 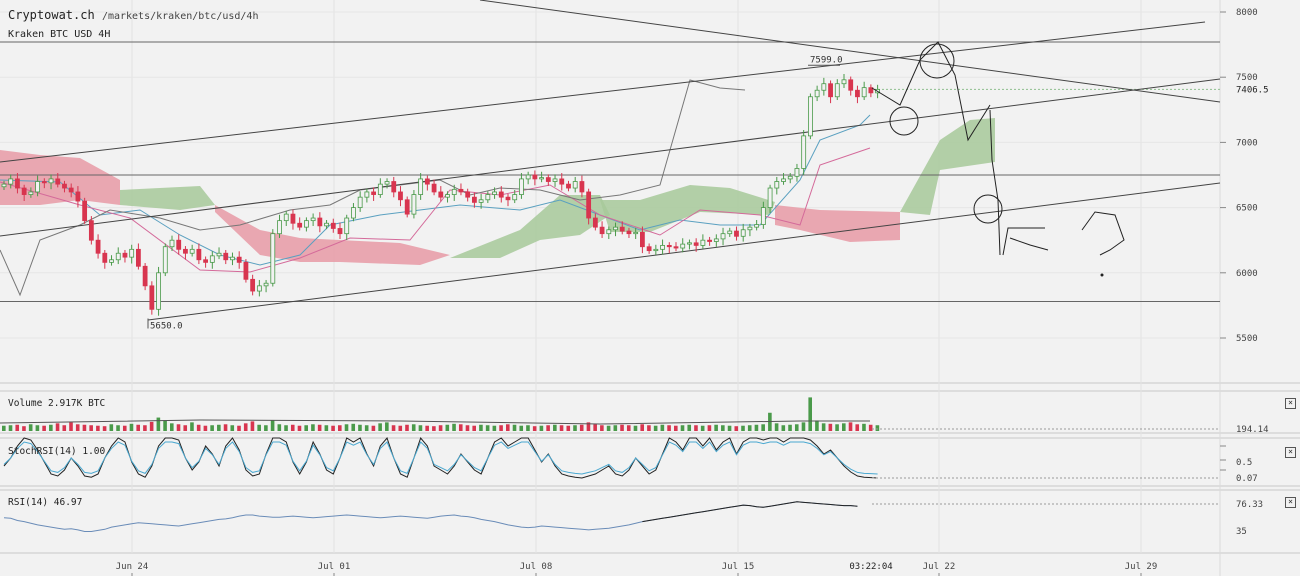 What do you see at coordinates (1247, 339) in the screenshot?
I see `price-tick-label: 5500` at bounding box center [1247, 339].